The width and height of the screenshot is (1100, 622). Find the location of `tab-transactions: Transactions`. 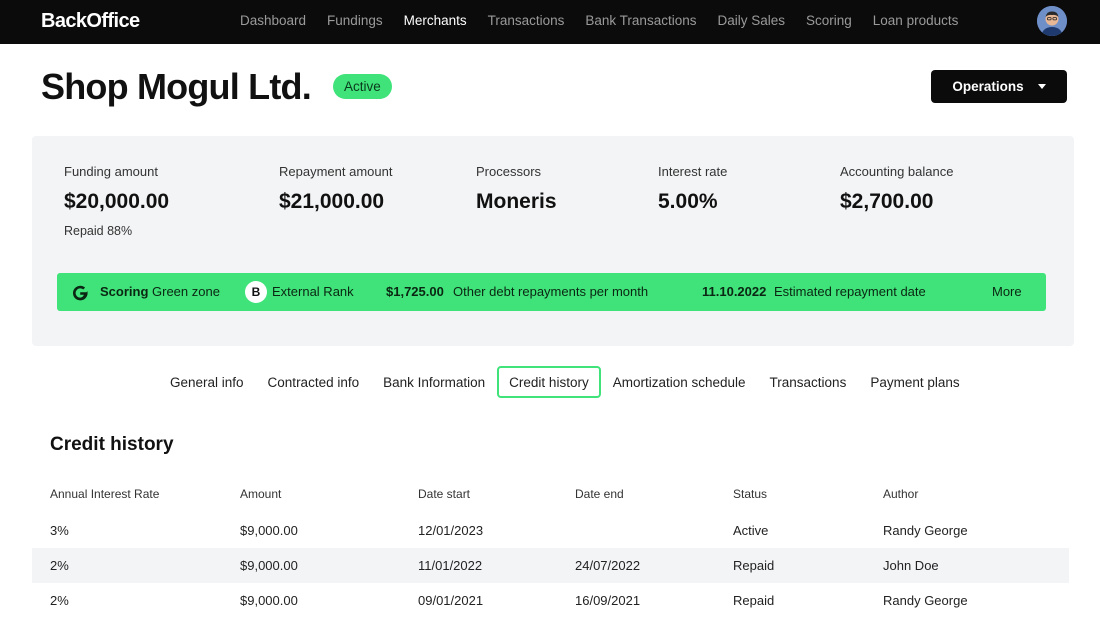

tab-transactions: Transactions is located at coordinates (808, 382).